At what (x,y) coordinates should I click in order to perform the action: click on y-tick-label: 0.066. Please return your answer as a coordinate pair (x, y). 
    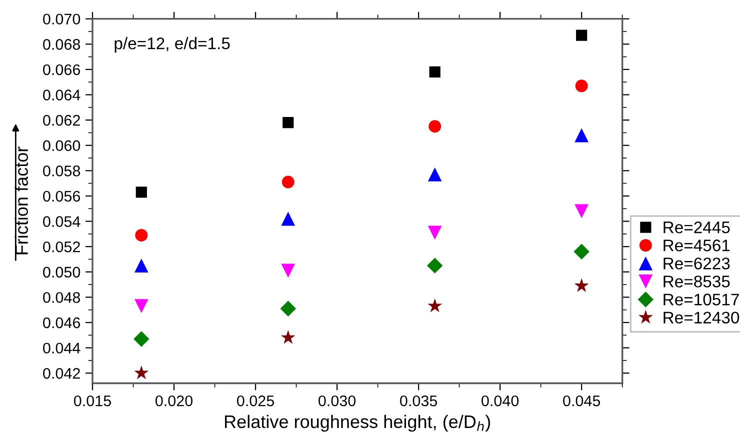
    Looking at the image, I should click on (61, 70).